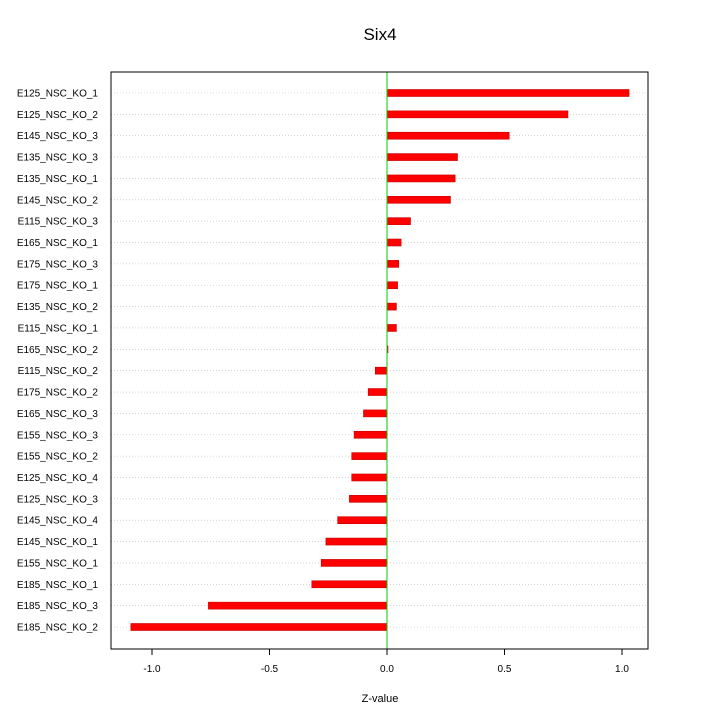 The height and width of the screenshot is (725, 720). I want to click on x-tick-label: 1.0, so click(622, 669).